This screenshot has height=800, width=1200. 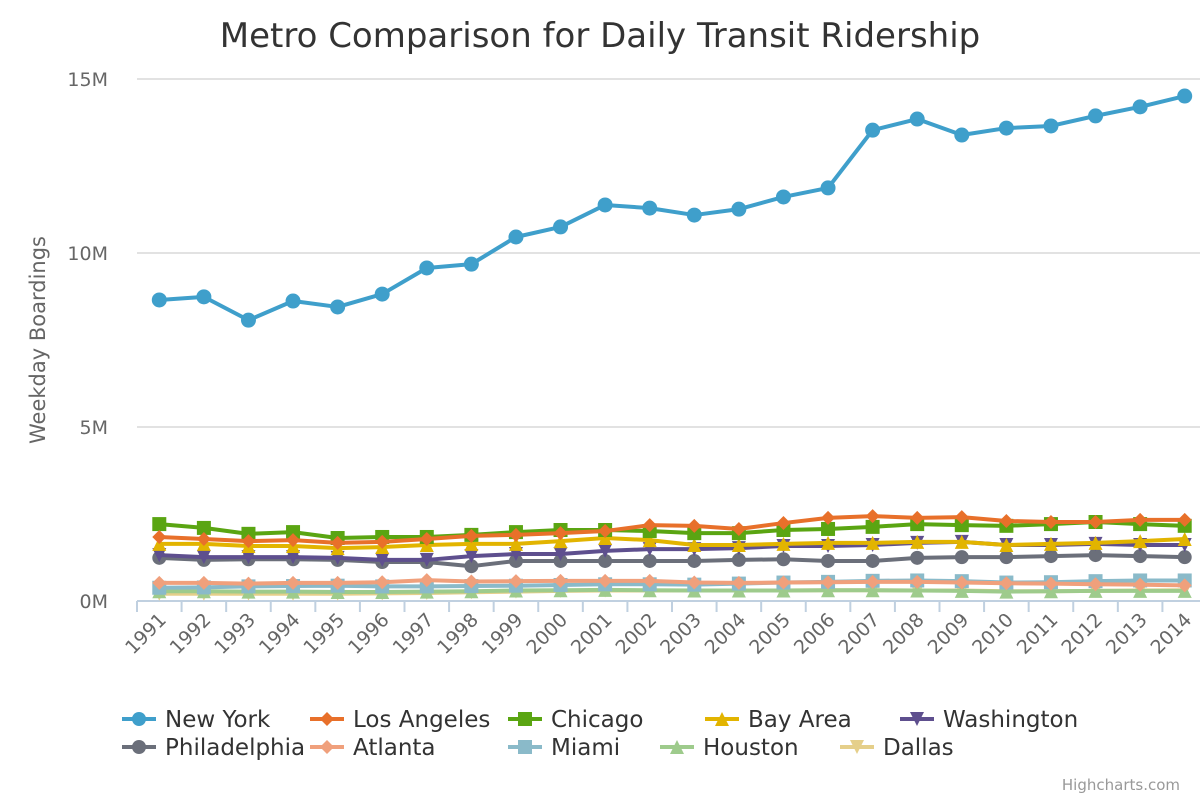 What do you see at coordinates (681, 634) in the screenshot?
I see `x-tick-label: 2003` at bounding box center [681, 634].